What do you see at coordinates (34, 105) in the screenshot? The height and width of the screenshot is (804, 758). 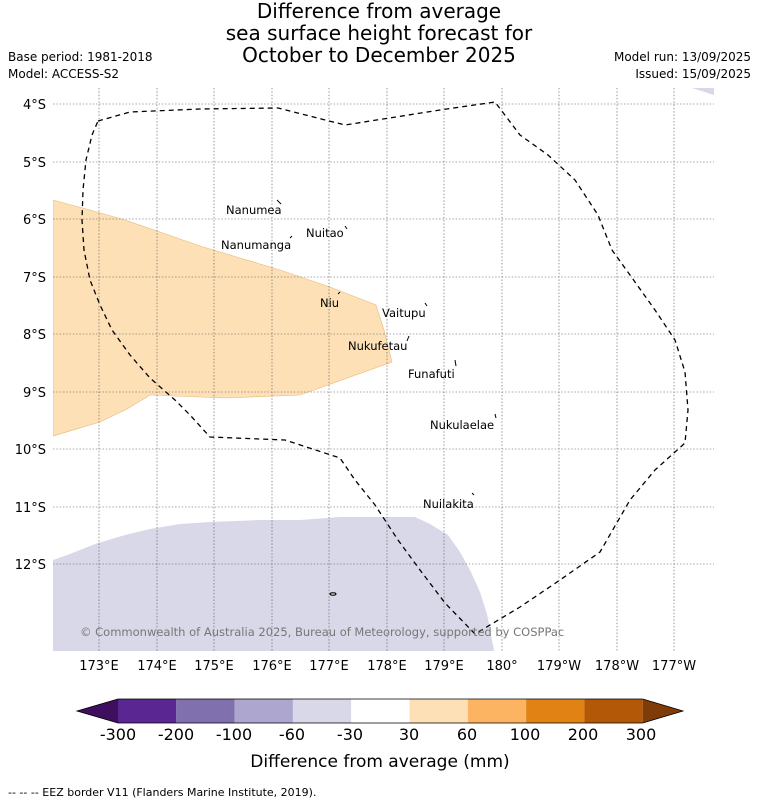 I see `lat-label: 4°S` at bounding box center [34, 105].